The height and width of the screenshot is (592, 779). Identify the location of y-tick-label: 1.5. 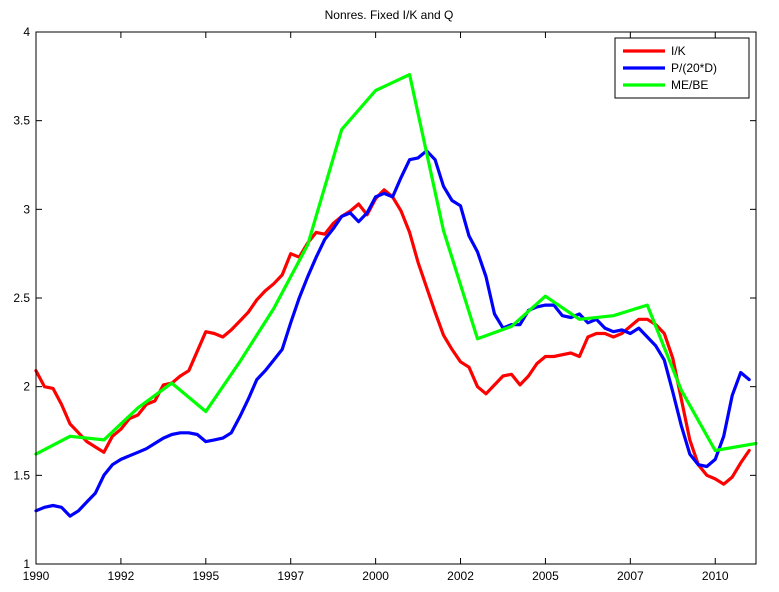
(21, 475).